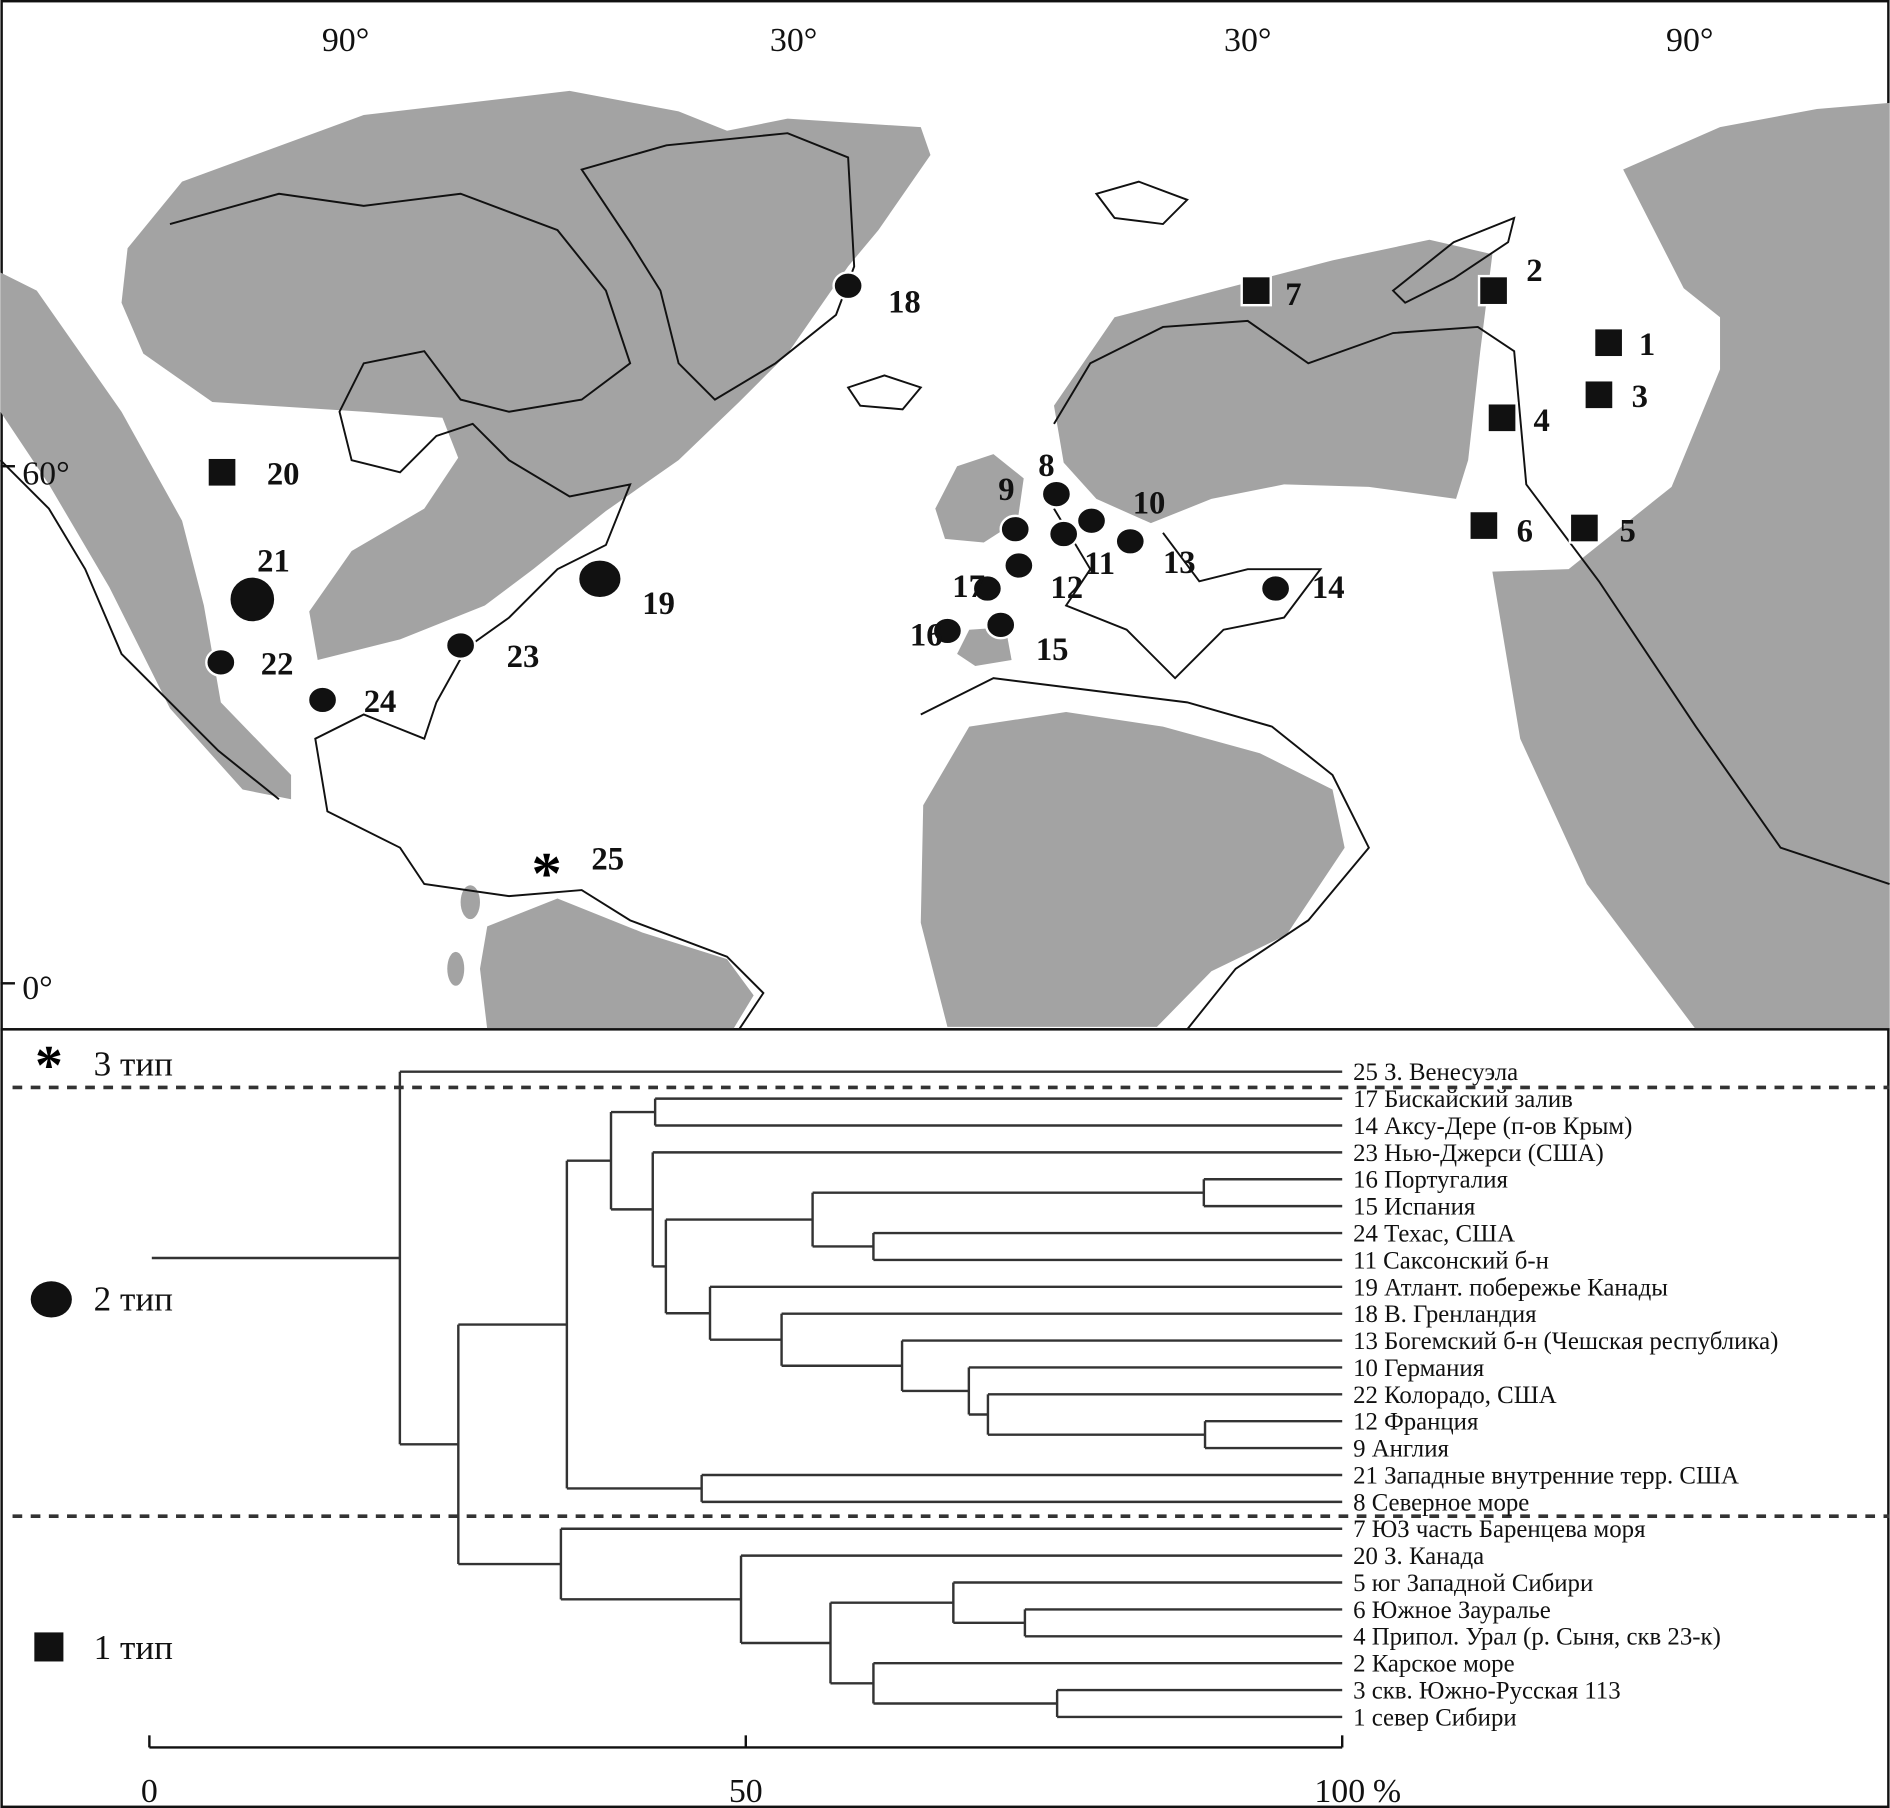 The height and width of the screenshot is (1808, 1890). Describe the element at coordinates (1339, 1790) in the screenshot. I see `axis-tick-label: 100` at that location.